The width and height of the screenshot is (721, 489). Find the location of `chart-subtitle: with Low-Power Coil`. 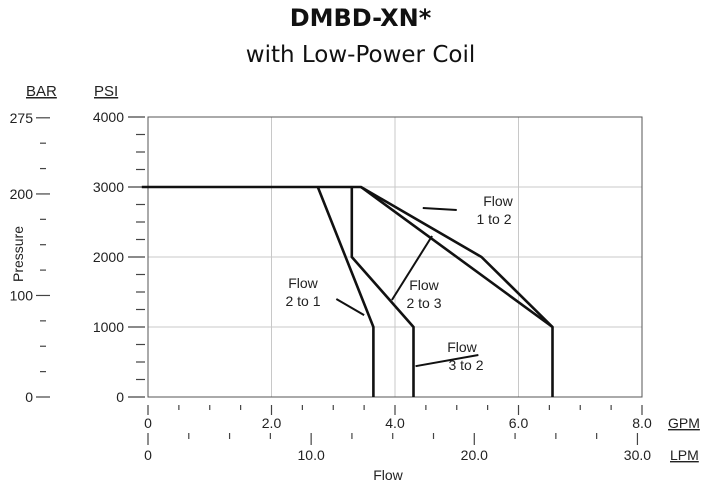

chart-subtitle: with Low-Power Coil is located at coordinates (360, 55).